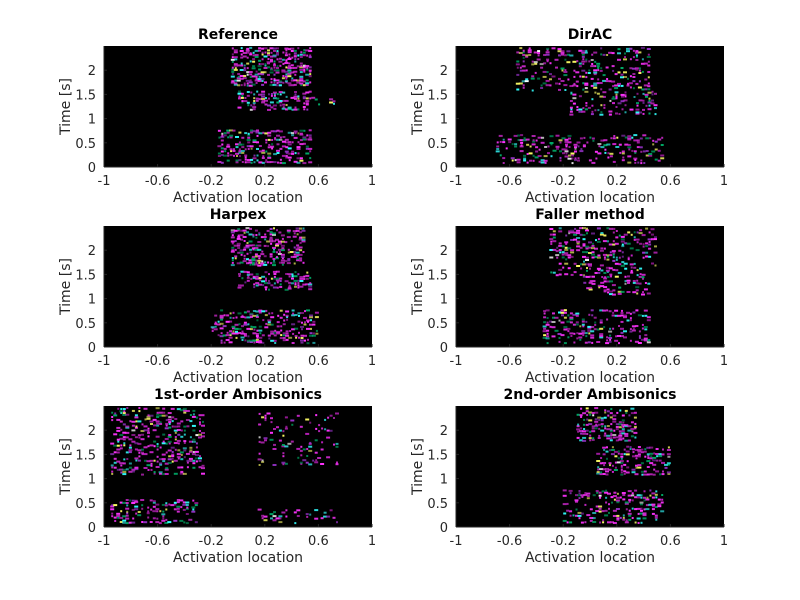  Describe the element at coordinates (590, 35) in the screenshot. I see `subplot-title: DirAC` at that location.